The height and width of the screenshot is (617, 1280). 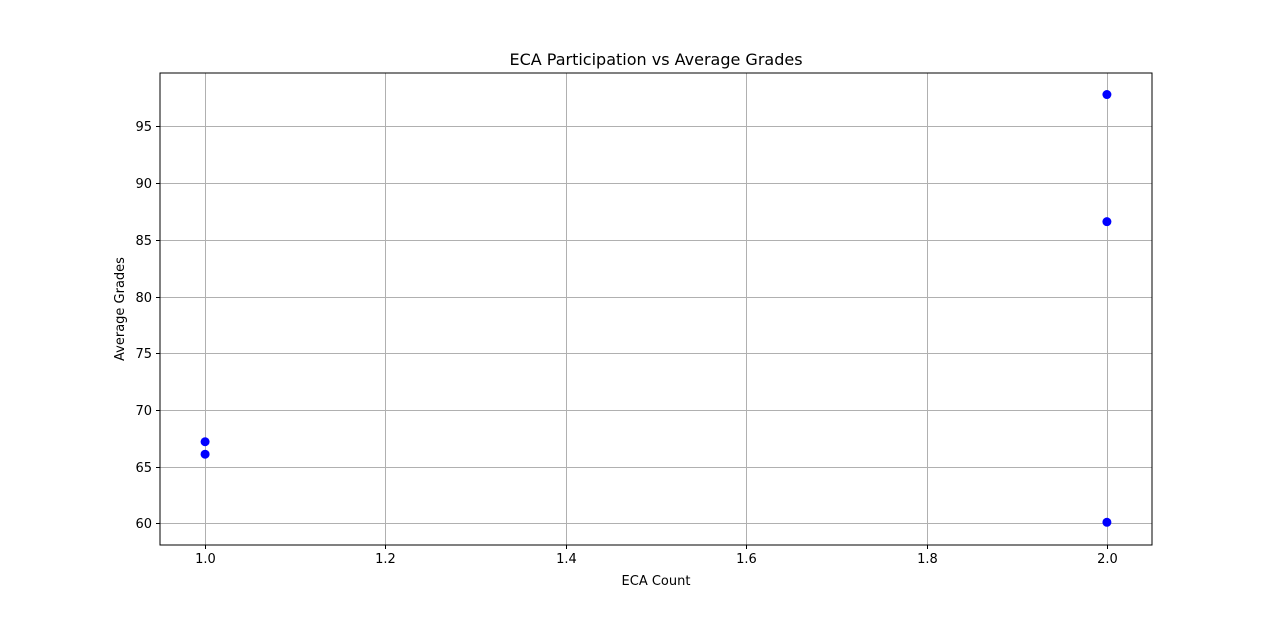 What do you see at coordinates (655, 59) in the screenshot?
I see `chart-title: ECA Participation vs Average Grades` at bounding box center [655, 59].